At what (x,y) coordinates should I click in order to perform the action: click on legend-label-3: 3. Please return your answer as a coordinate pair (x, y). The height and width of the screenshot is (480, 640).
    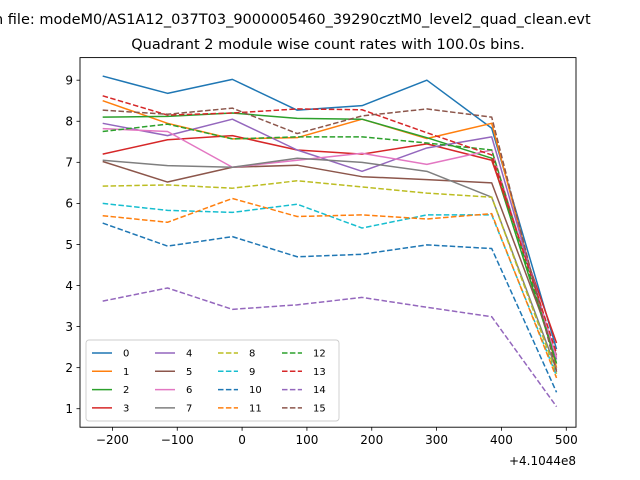
    Looking at the image, I should click on (126, 409).